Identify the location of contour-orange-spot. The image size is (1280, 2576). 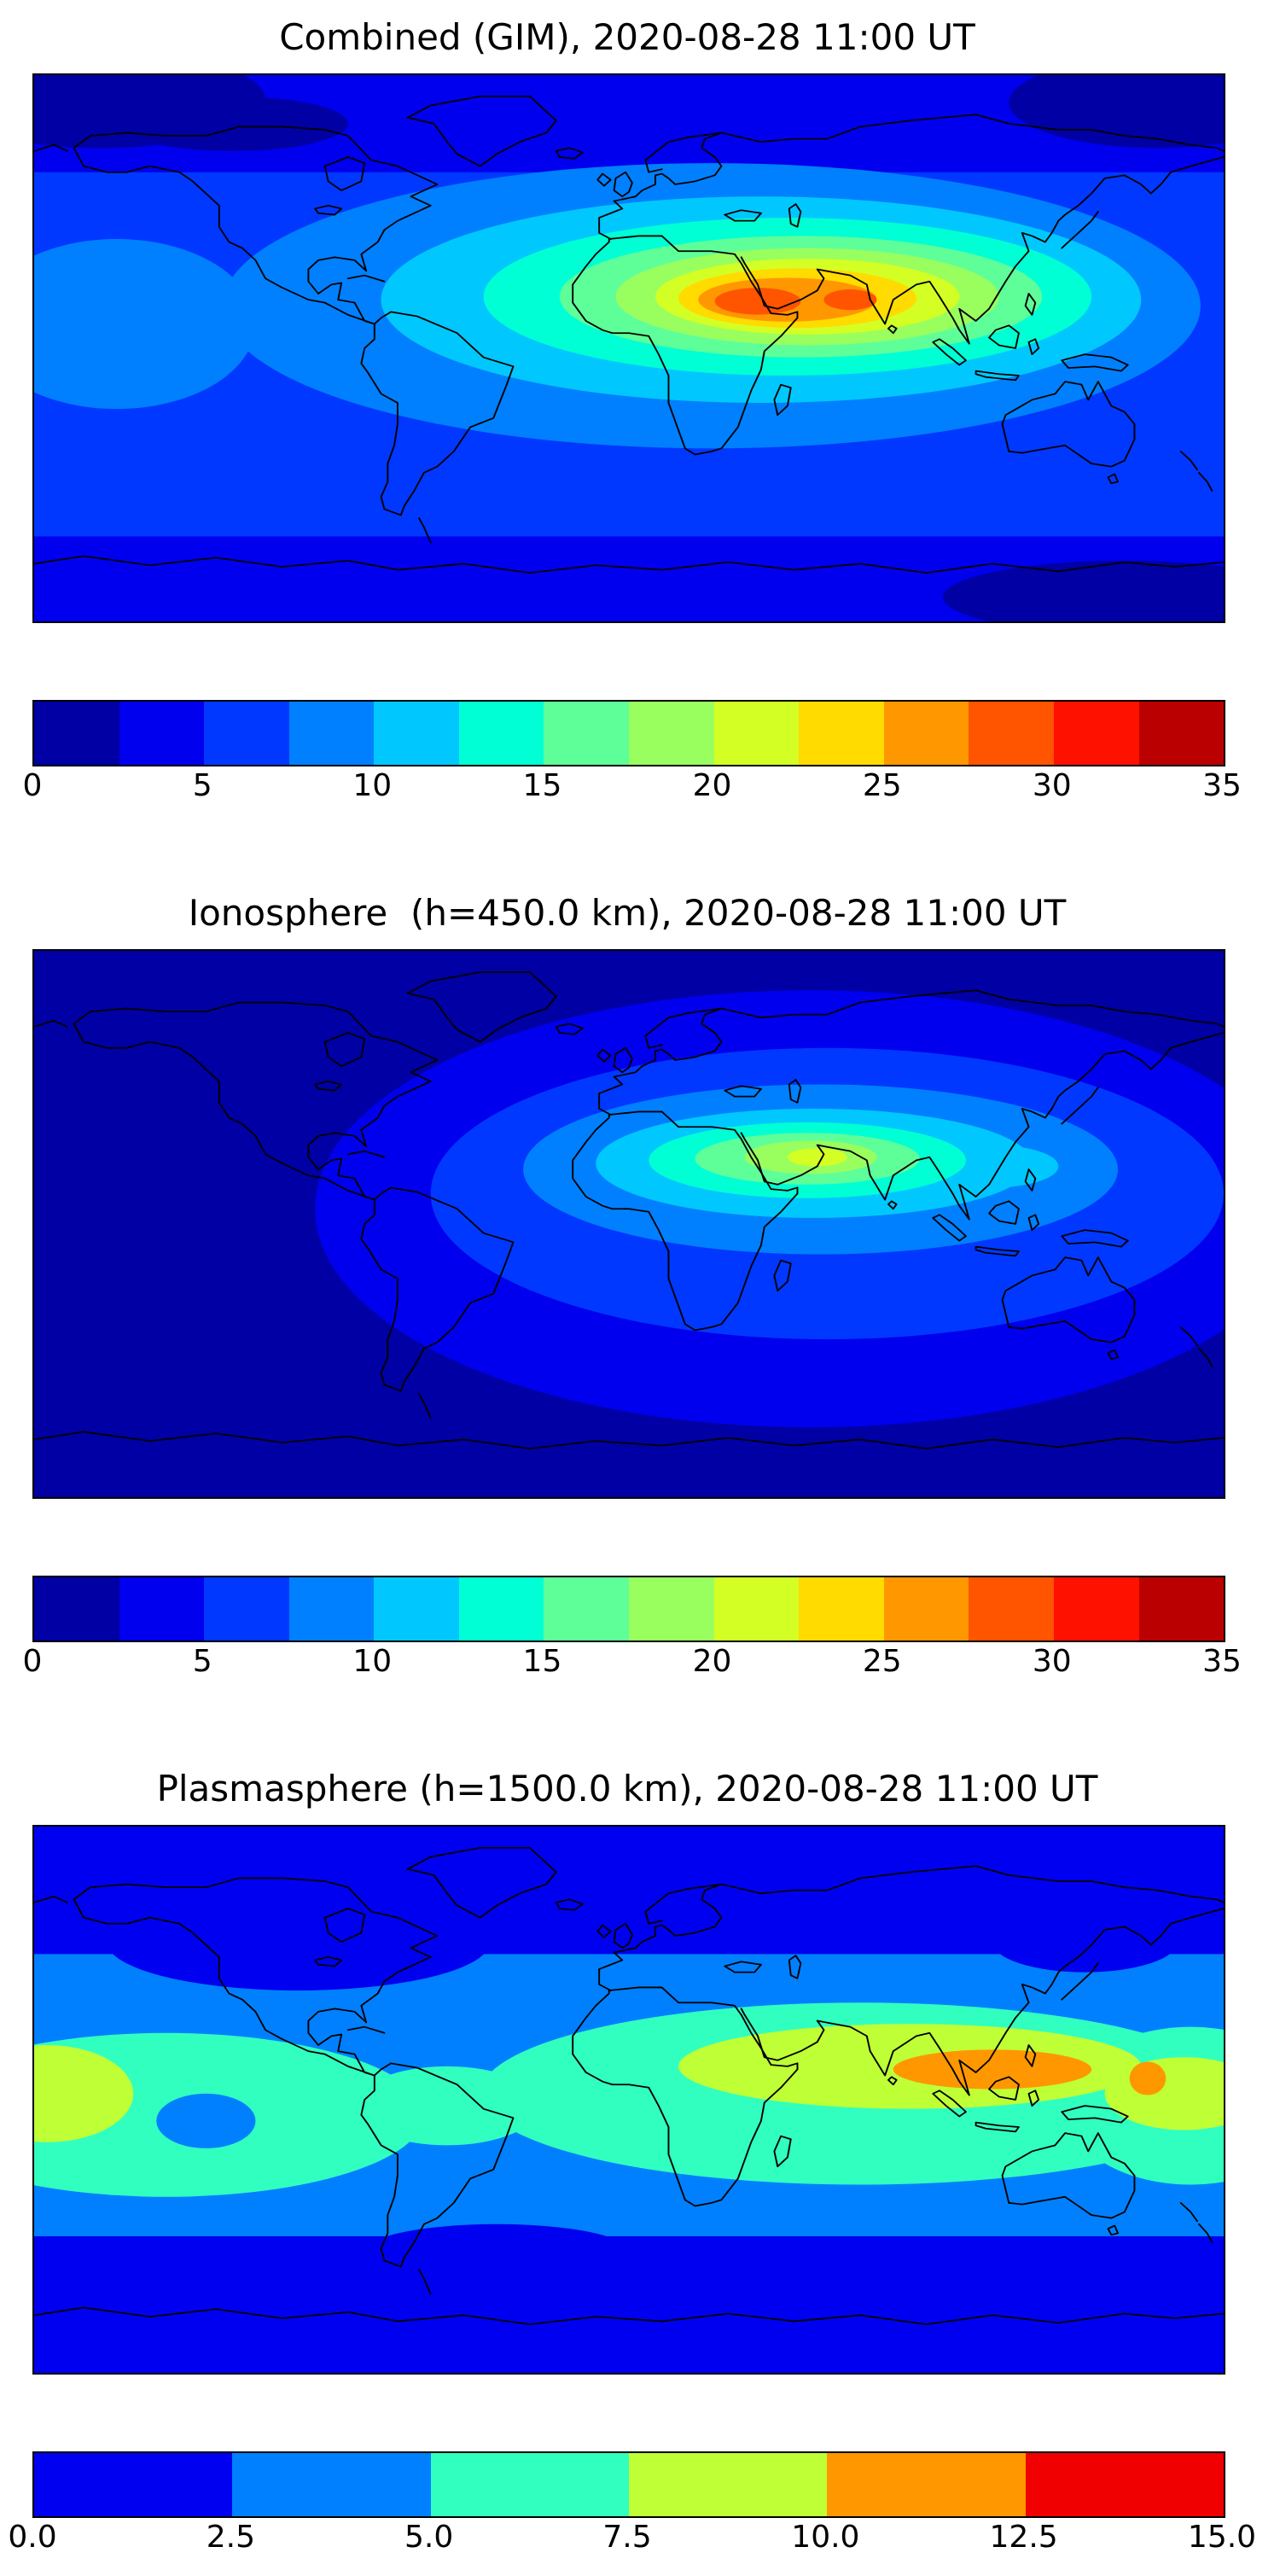
(1148, 2078).